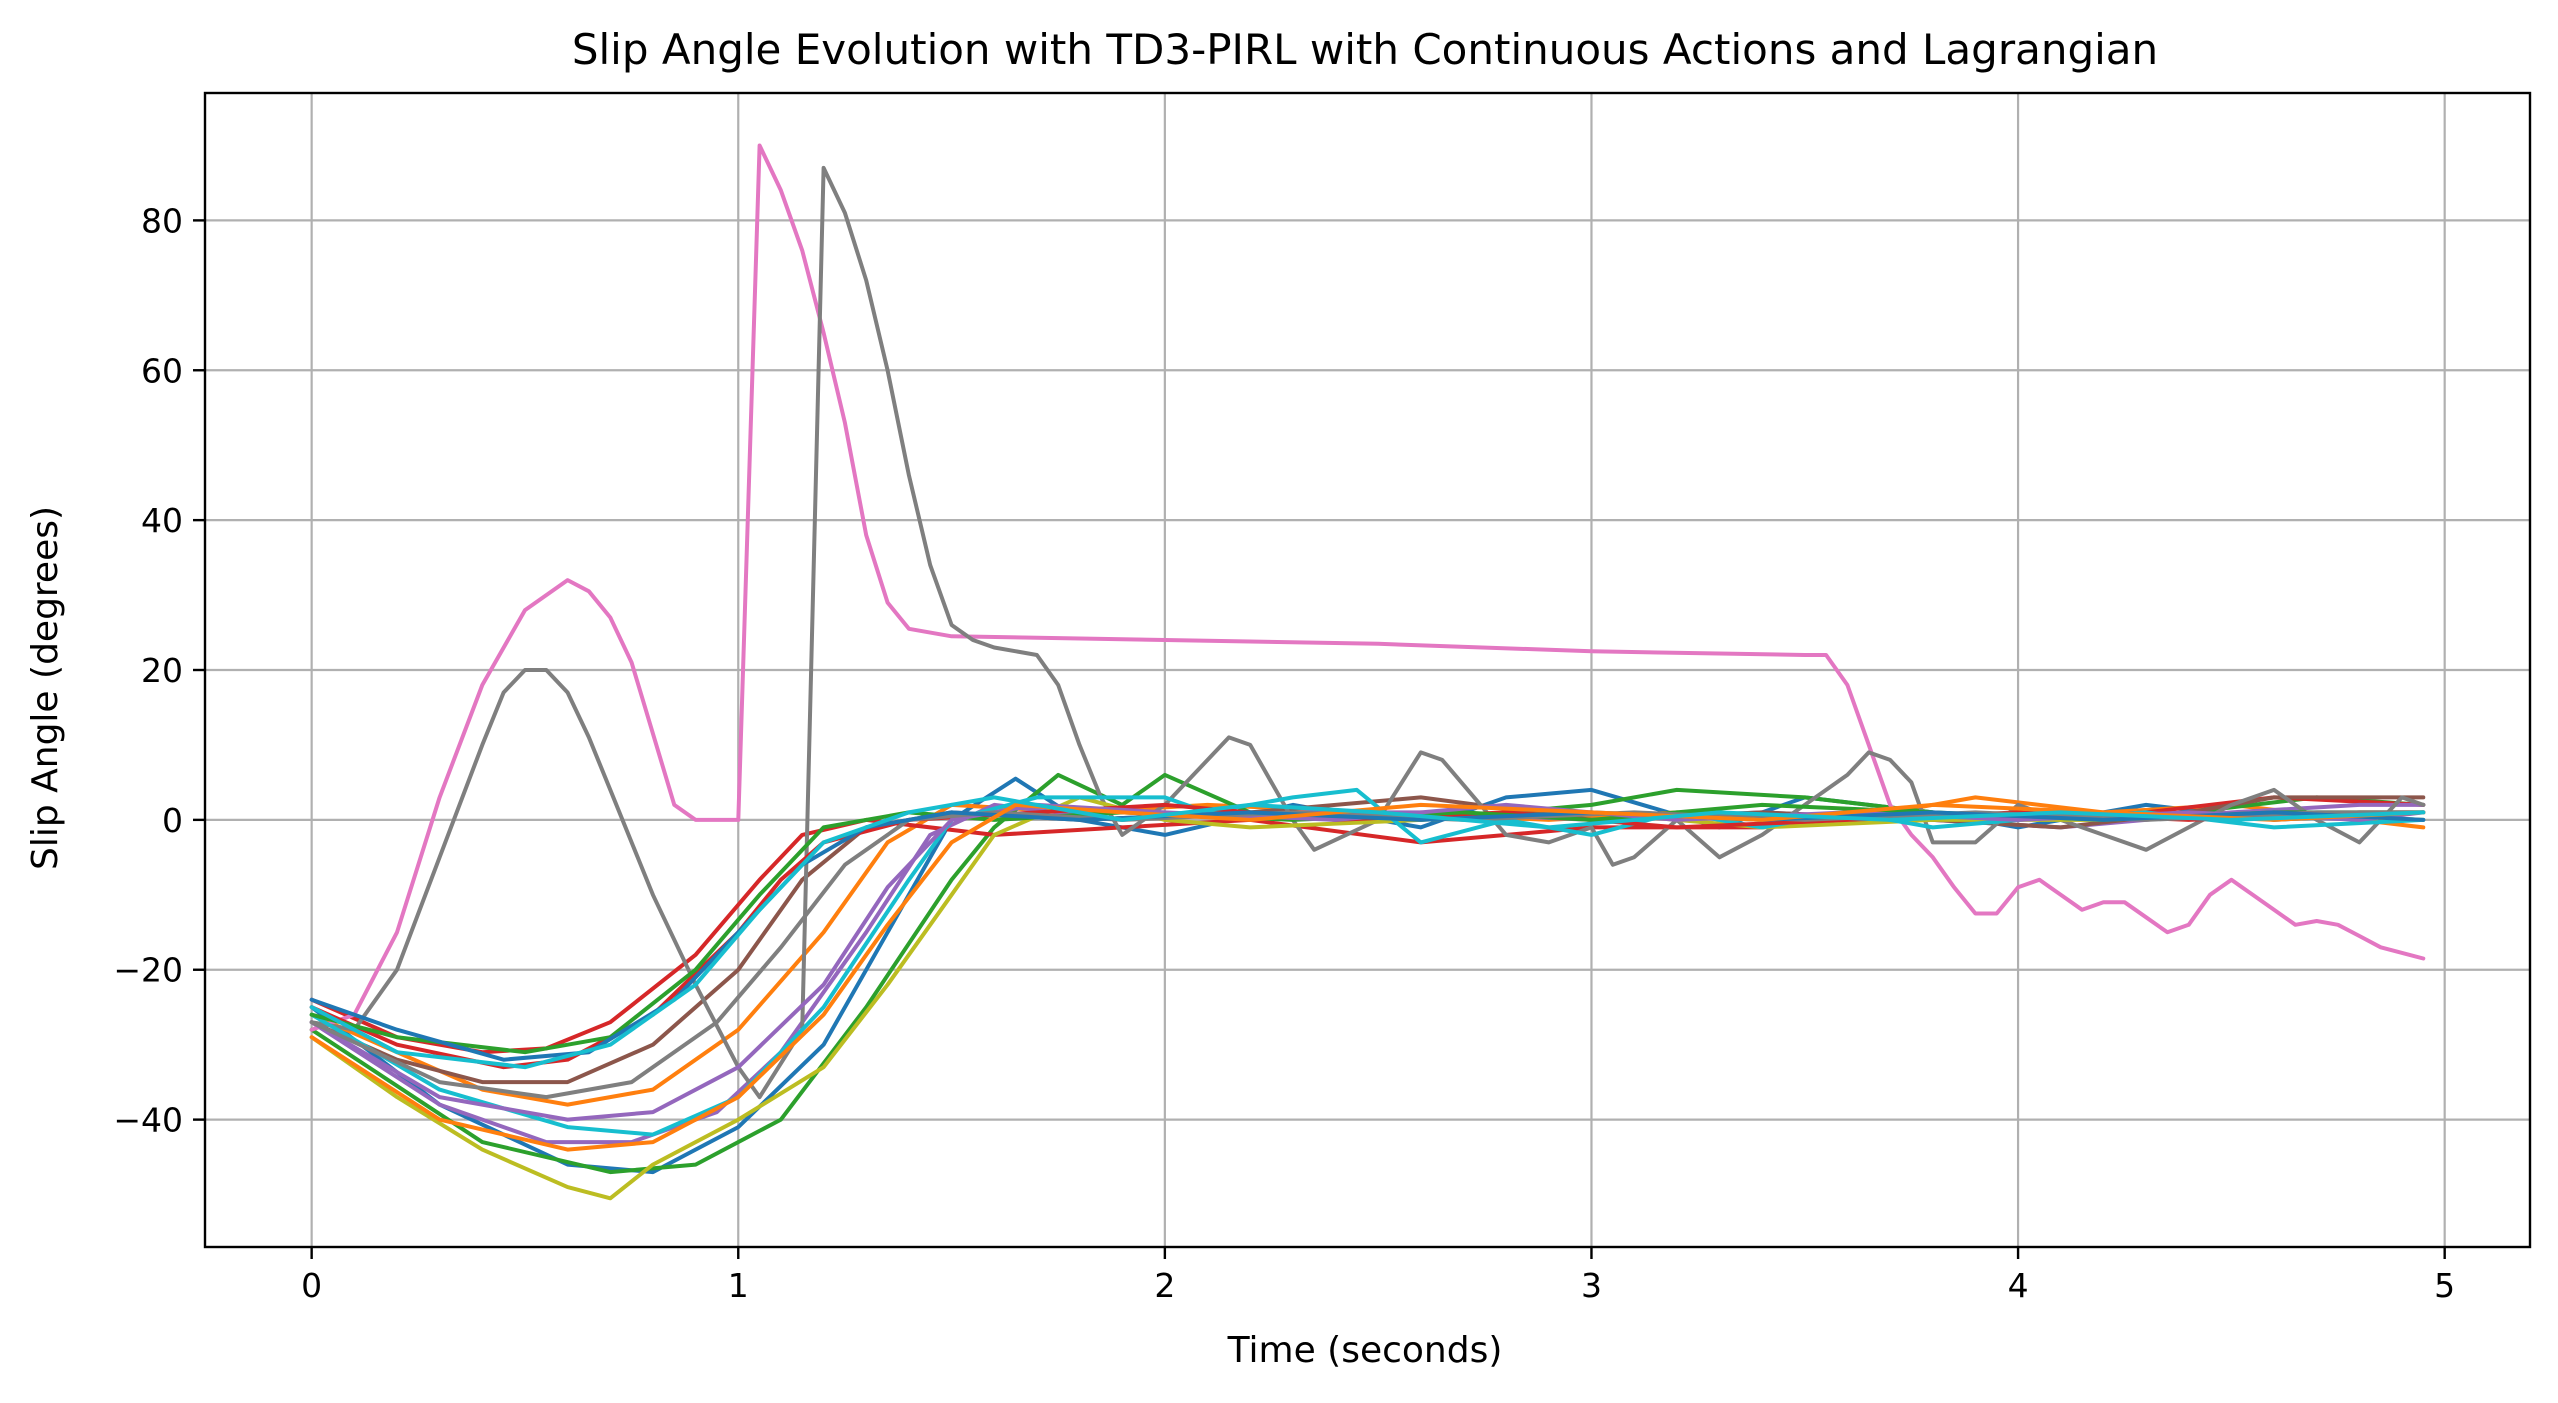 This screenshot has height=1403, width=2558. I want to click on x-tick-label: 0, so click(311, 1285).